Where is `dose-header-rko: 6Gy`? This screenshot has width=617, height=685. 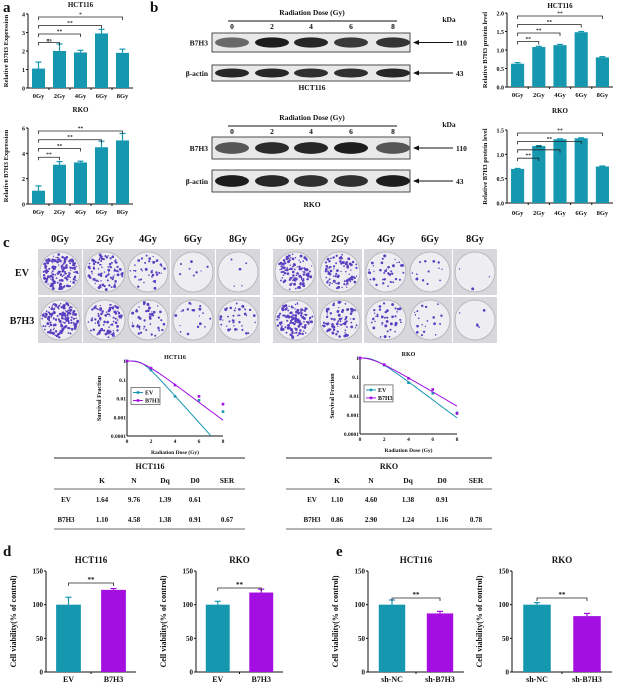
dose-header-rko: 6Gy is located at coordinates (430, 239).